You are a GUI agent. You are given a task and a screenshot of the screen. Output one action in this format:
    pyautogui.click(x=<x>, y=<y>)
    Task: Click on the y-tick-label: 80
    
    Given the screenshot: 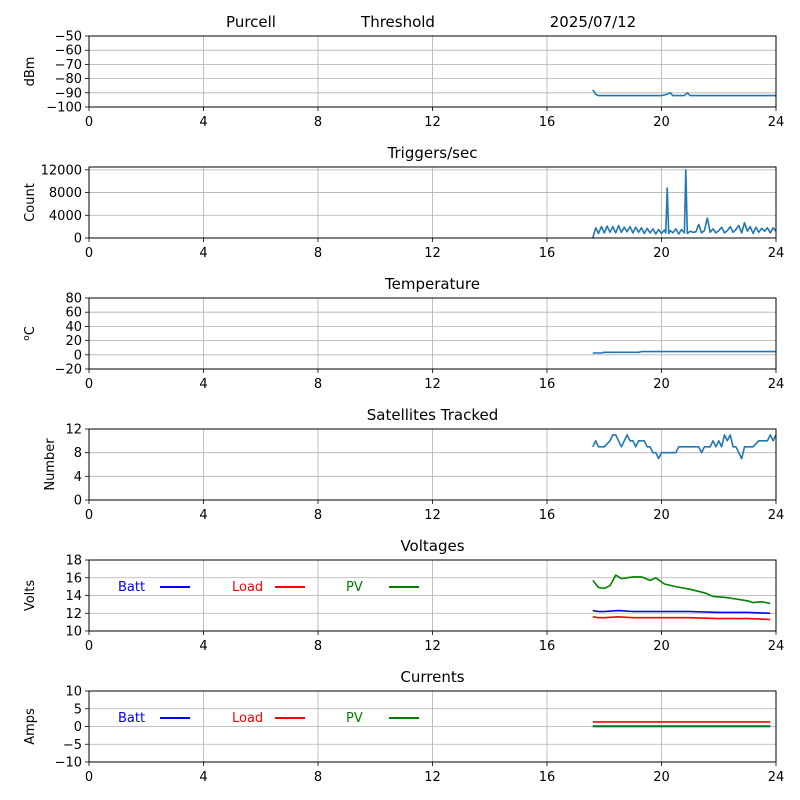 What is the action you would take?
    pyautogui.click(x=73, y=299)
    